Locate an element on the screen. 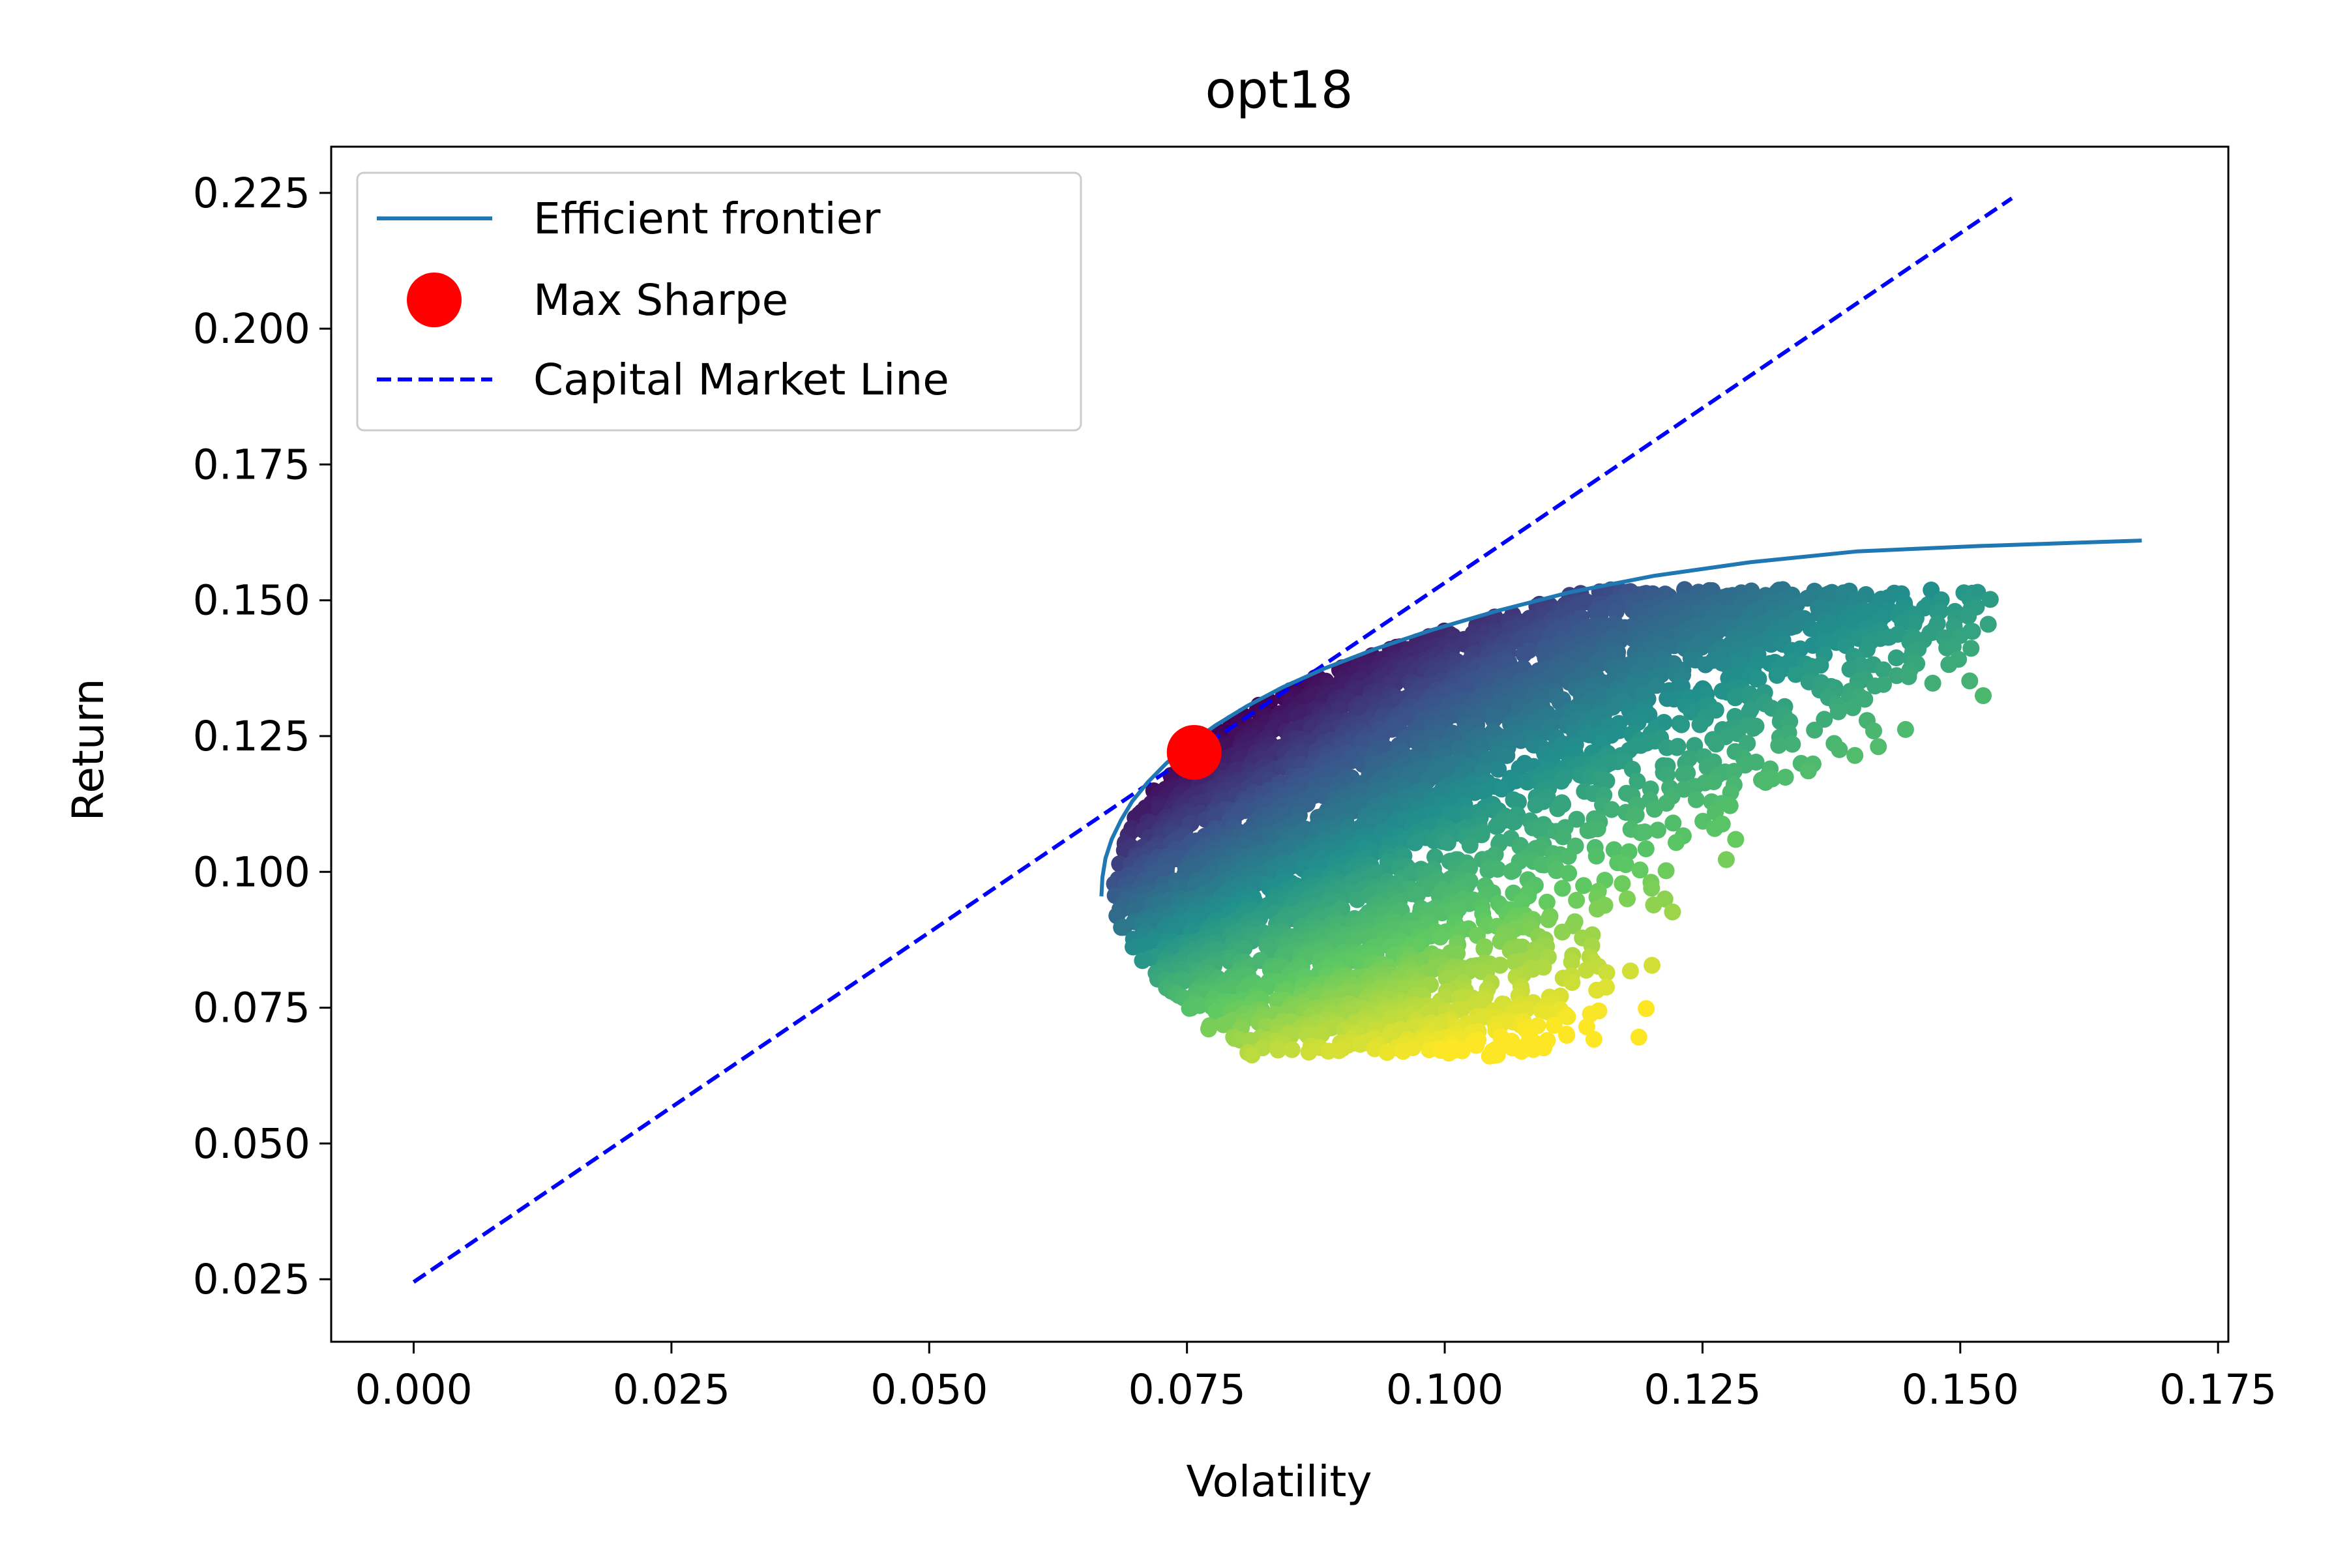  x-tick-label: 0.025 is located at coordinates (671, 1390).